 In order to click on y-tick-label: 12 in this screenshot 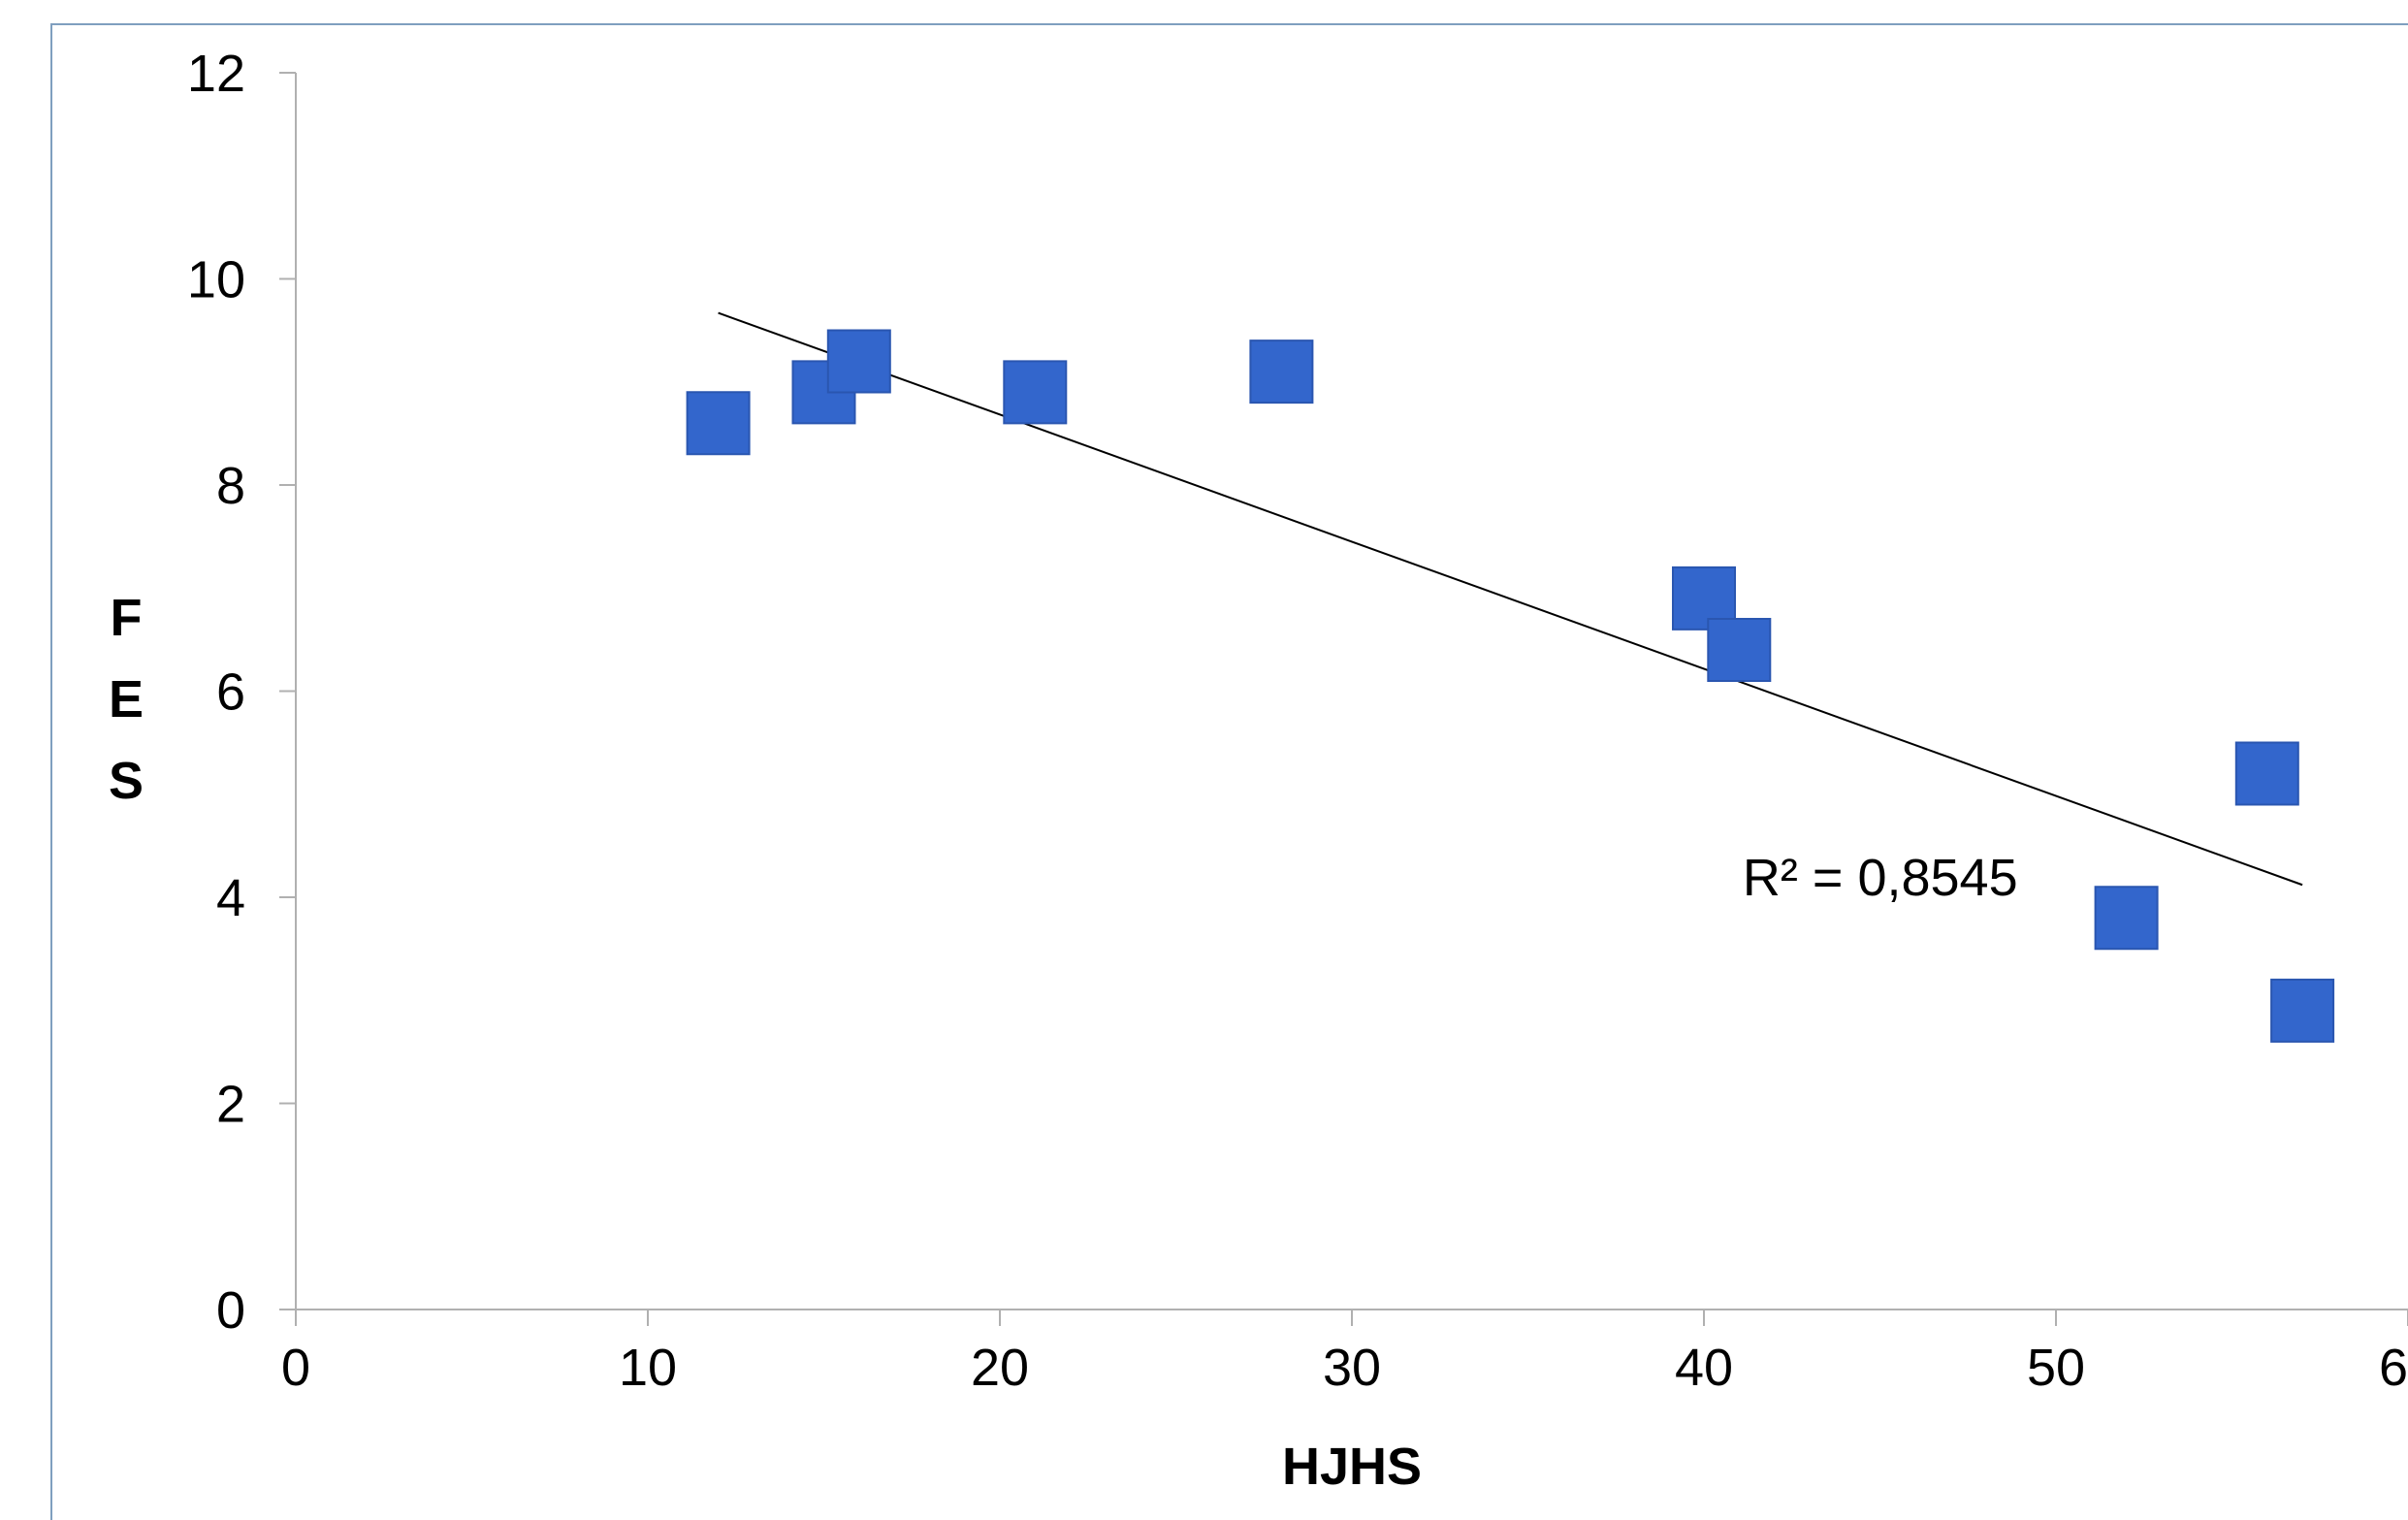, I will do `click(216, 74)`.